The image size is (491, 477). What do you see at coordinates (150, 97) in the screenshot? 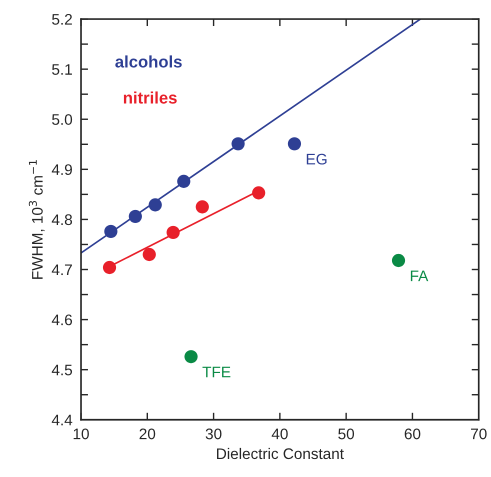
I see `text: nitriles` at bounding box center [150, 97].